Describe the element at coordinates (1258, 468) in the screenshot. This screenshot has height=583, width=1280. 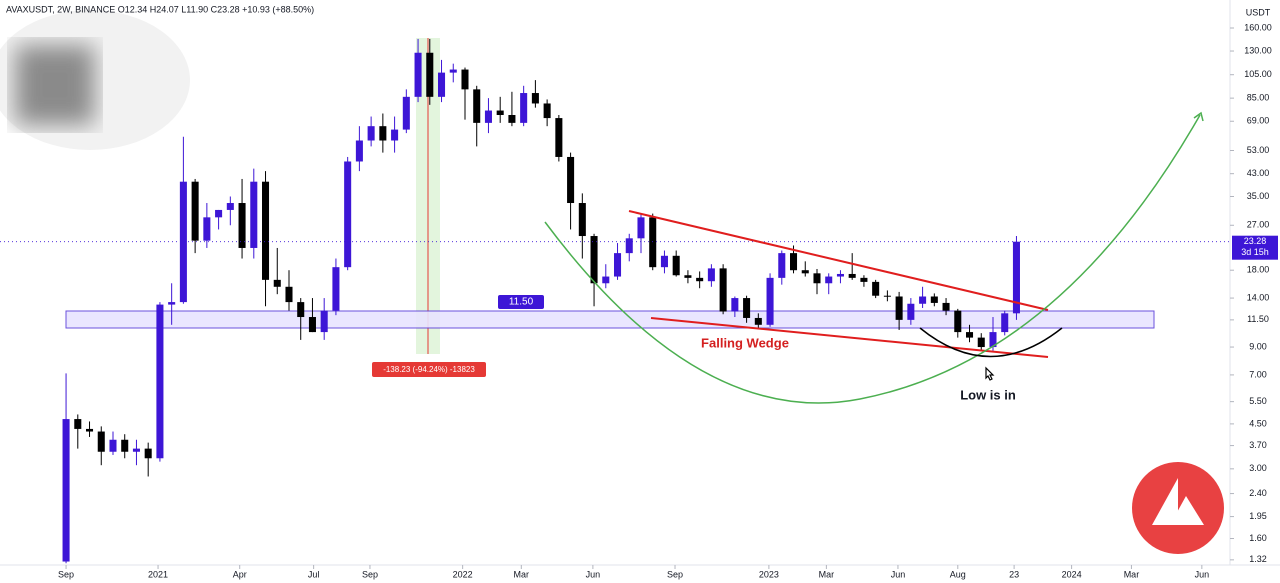
I see `y-tick-label: 3.00` at that location.